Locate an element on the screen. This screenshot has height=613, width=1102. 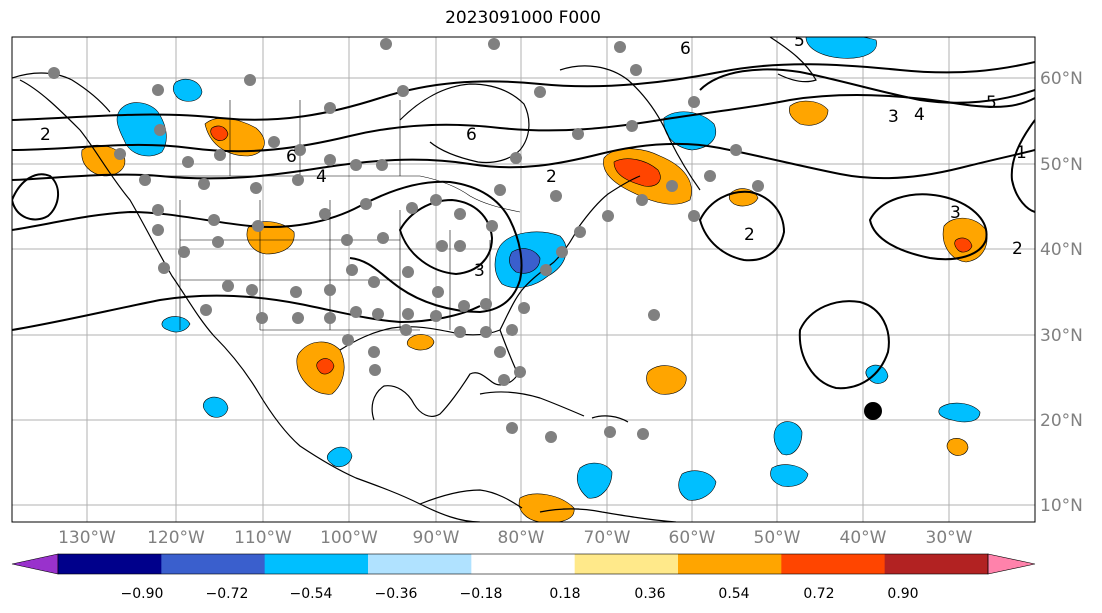
colorbar-extend-high is located at coordinates (1011, 564).